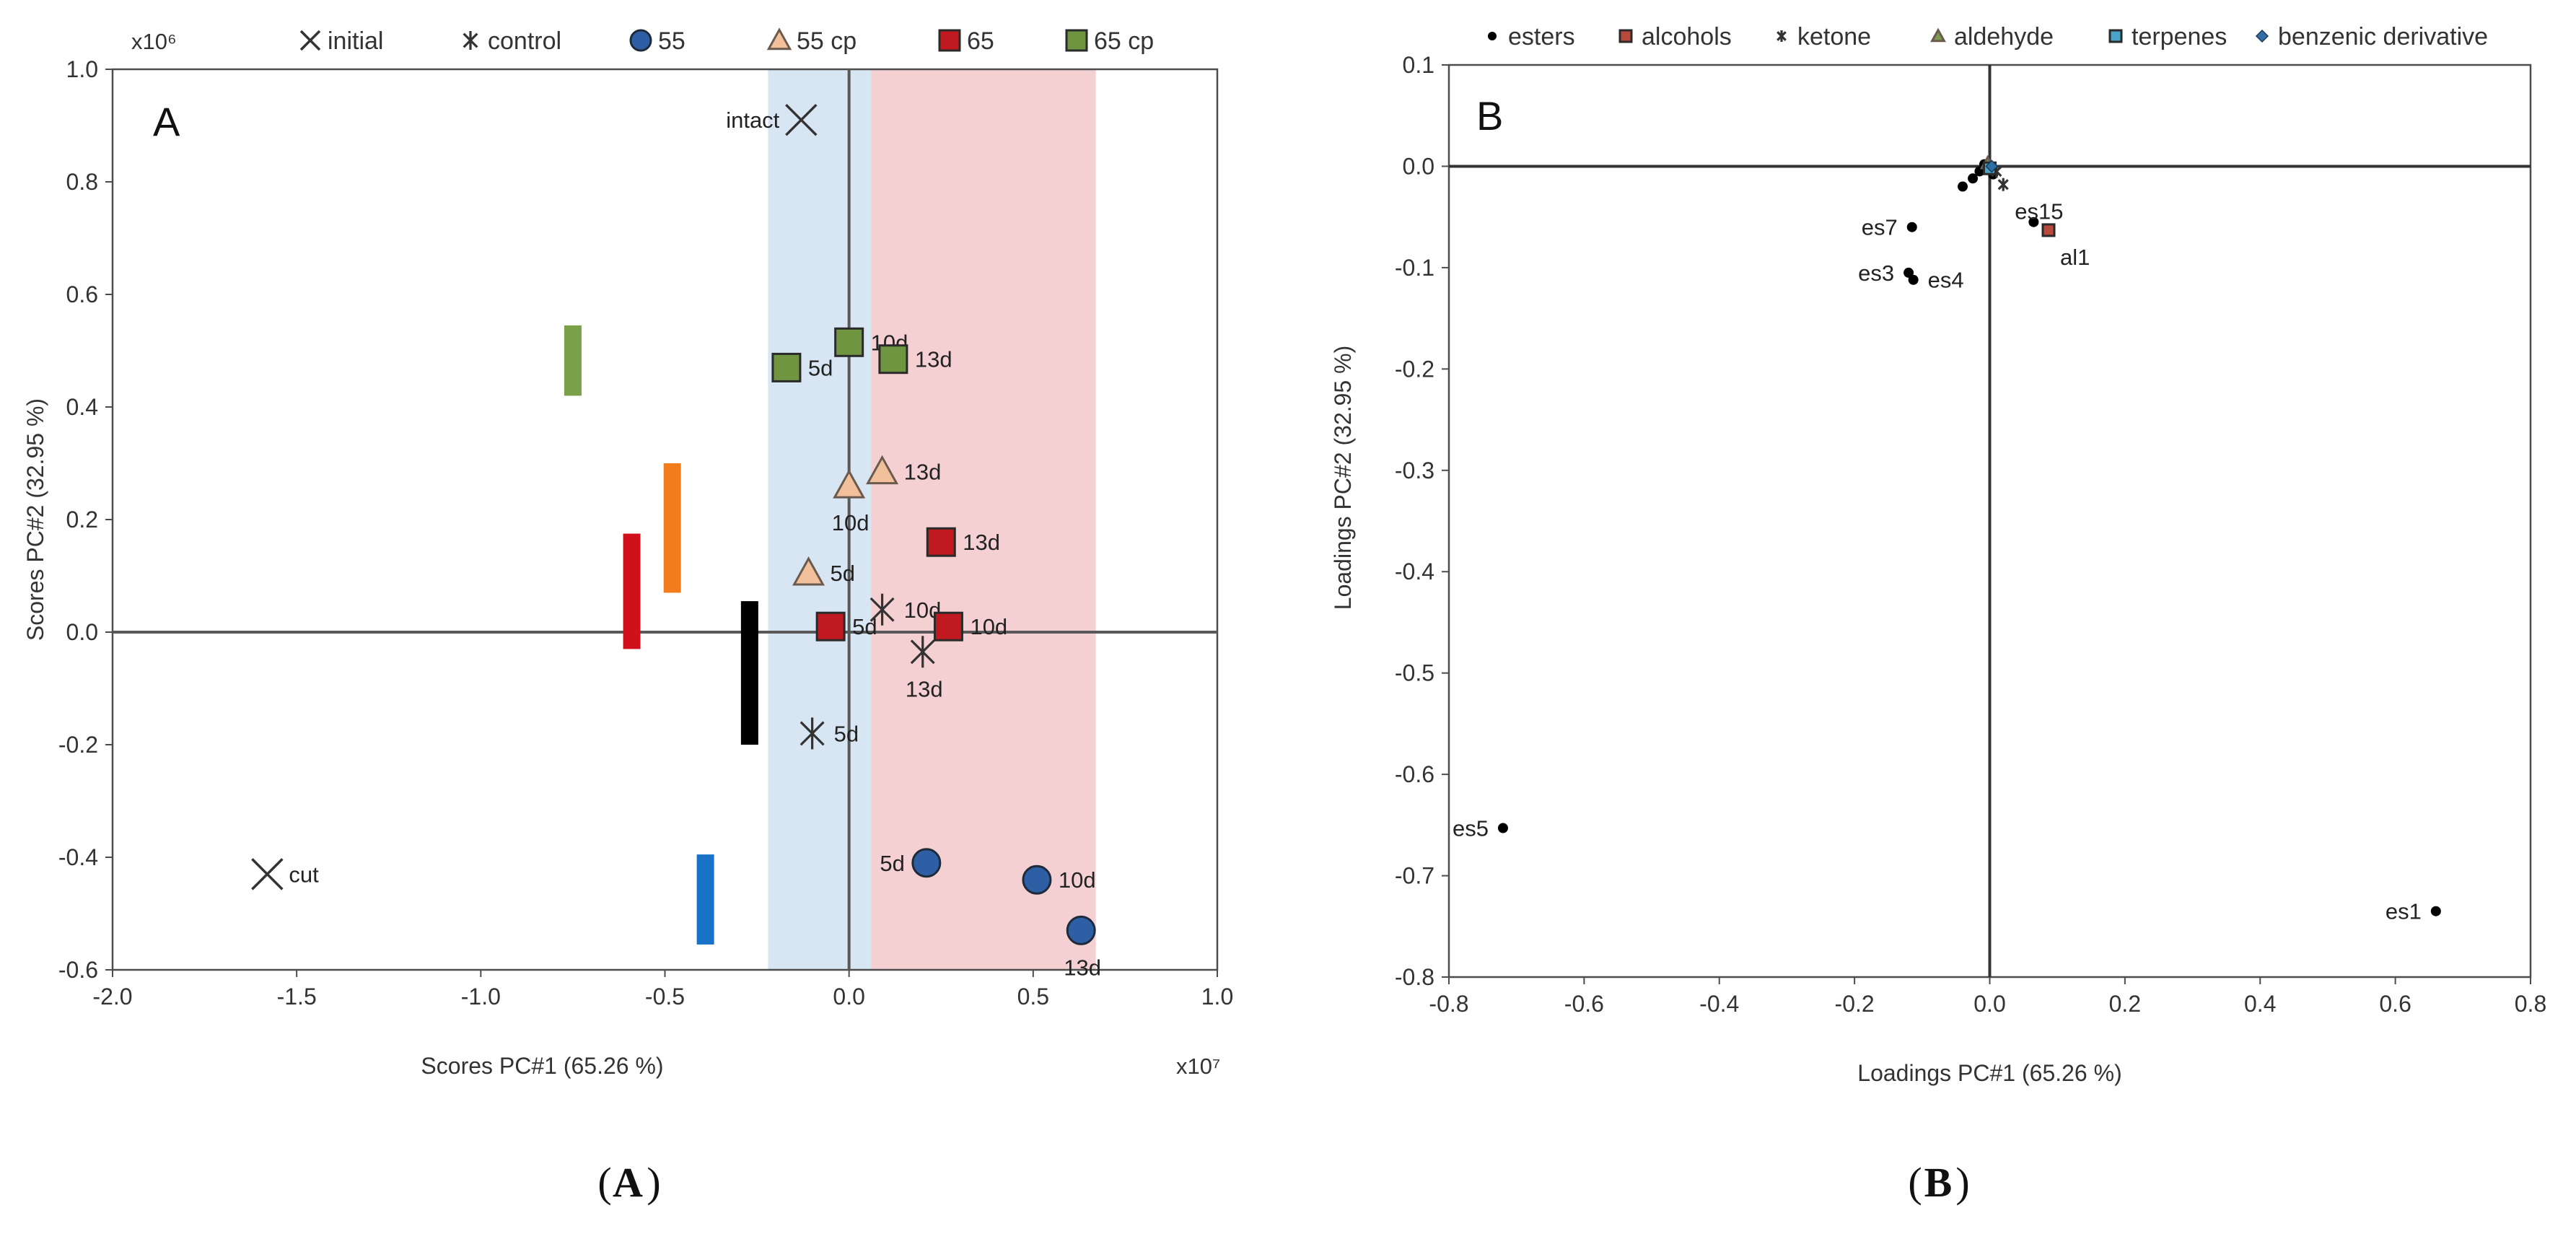 This screenshot has width=2576, height=1239. I want to click on point-label-b: es3, so click(1876, 273).